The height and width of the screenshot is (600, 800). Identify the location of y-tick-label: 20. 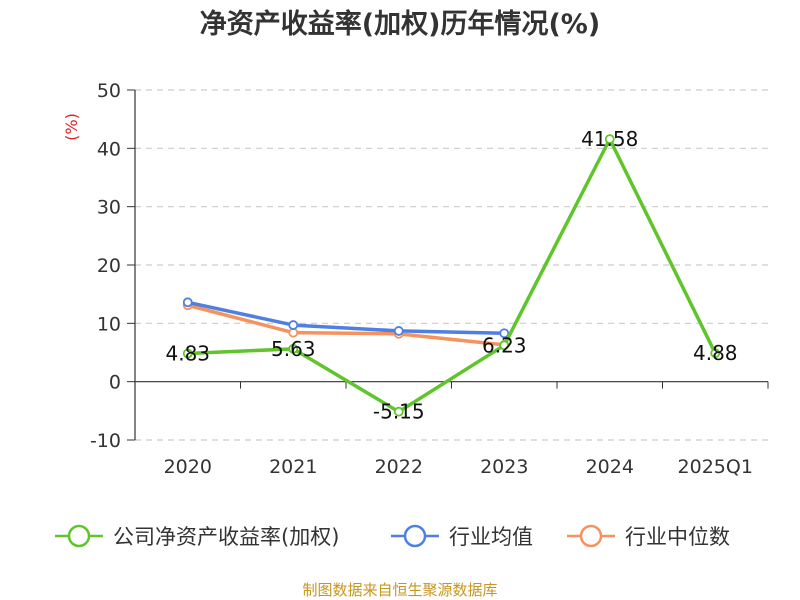
(109, 266).